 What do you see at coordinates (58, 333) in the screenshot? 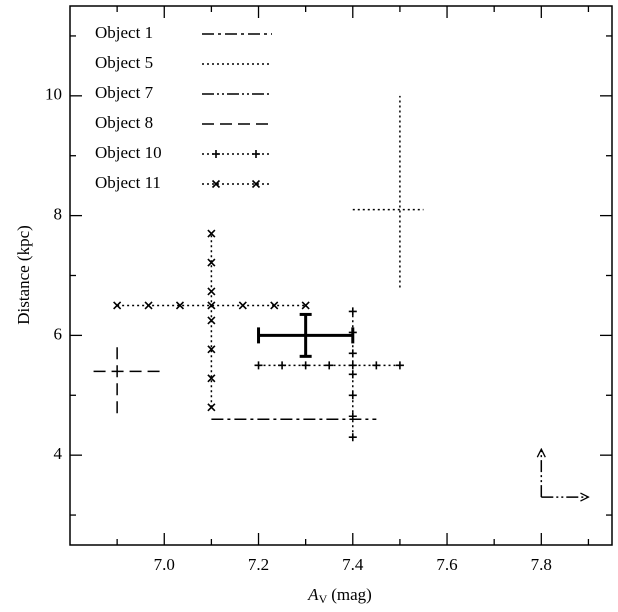
I see `y-tick-label: 6` at bounding box center [58, 333].